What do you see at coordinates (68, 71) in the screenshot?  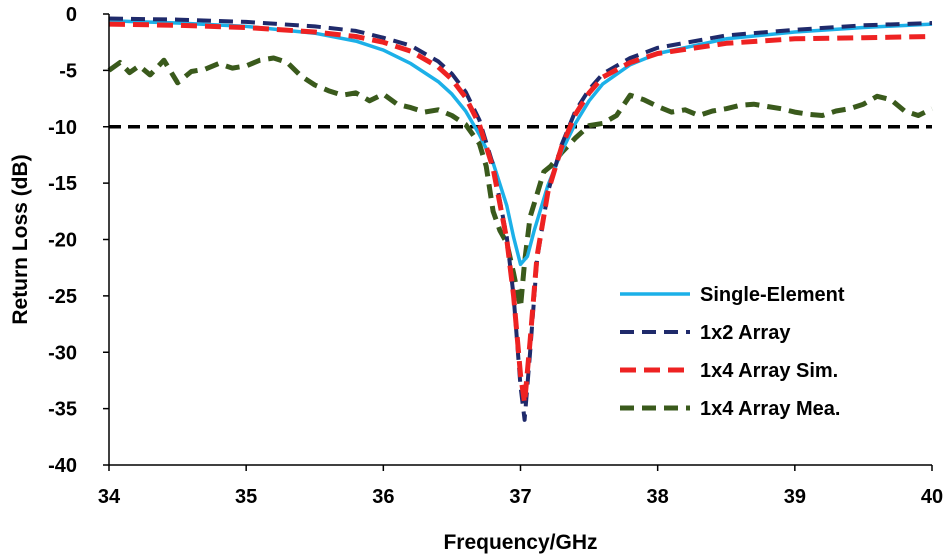 I see `y-tick-label: -5` at bounding box center [68, 71].